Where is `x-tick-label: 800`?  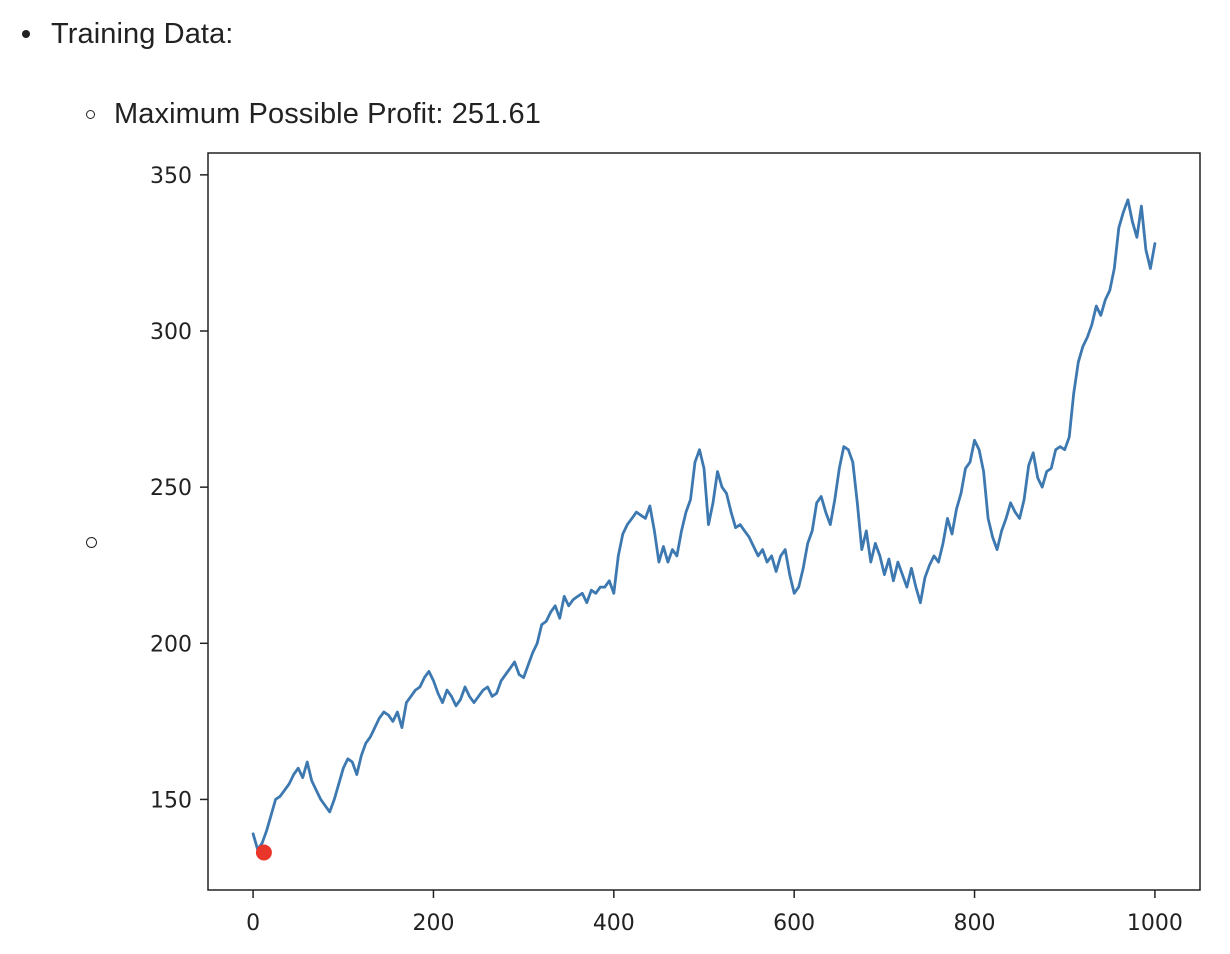 x-tick-label: 800 is located at coordinates (975, 923).